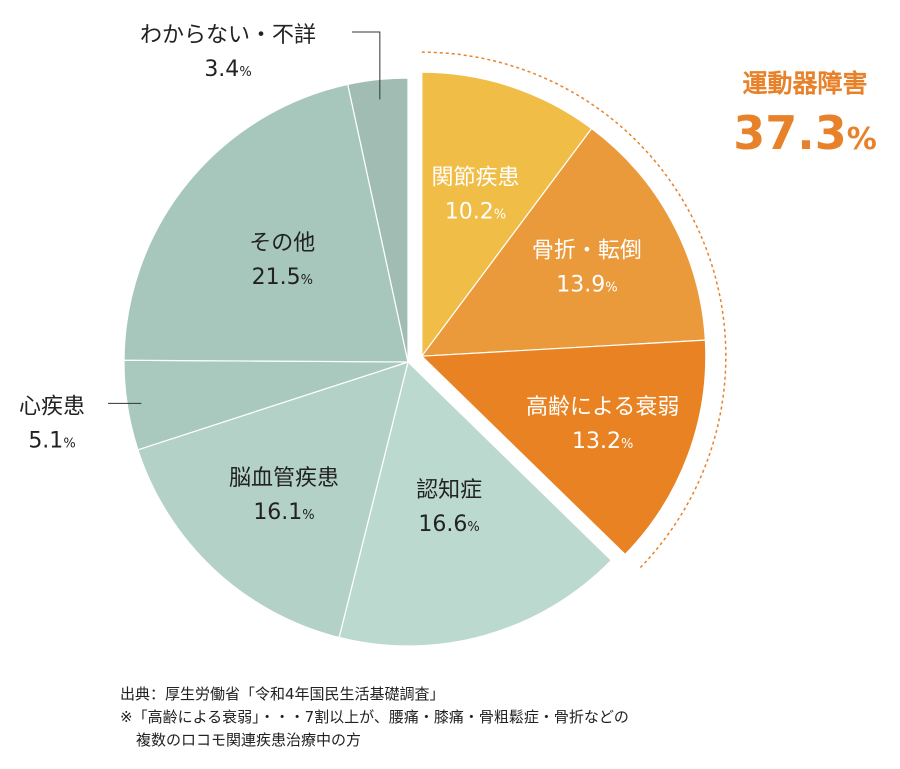 The width and height of the screenshot is (900, 769). What do you see at coordinates (475, 211) in the screenshot?
I see `slice-1-value-label: 10.2%` at bounding box center [475, 211].